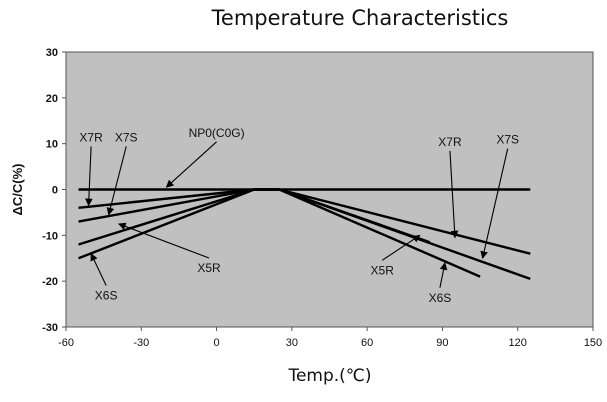 The width and height of the screenshot is (607, 402). Describe the element at coordinates (360, 18) in the screenshot. I see `chart-title: Temperature Characteristics` at that location.